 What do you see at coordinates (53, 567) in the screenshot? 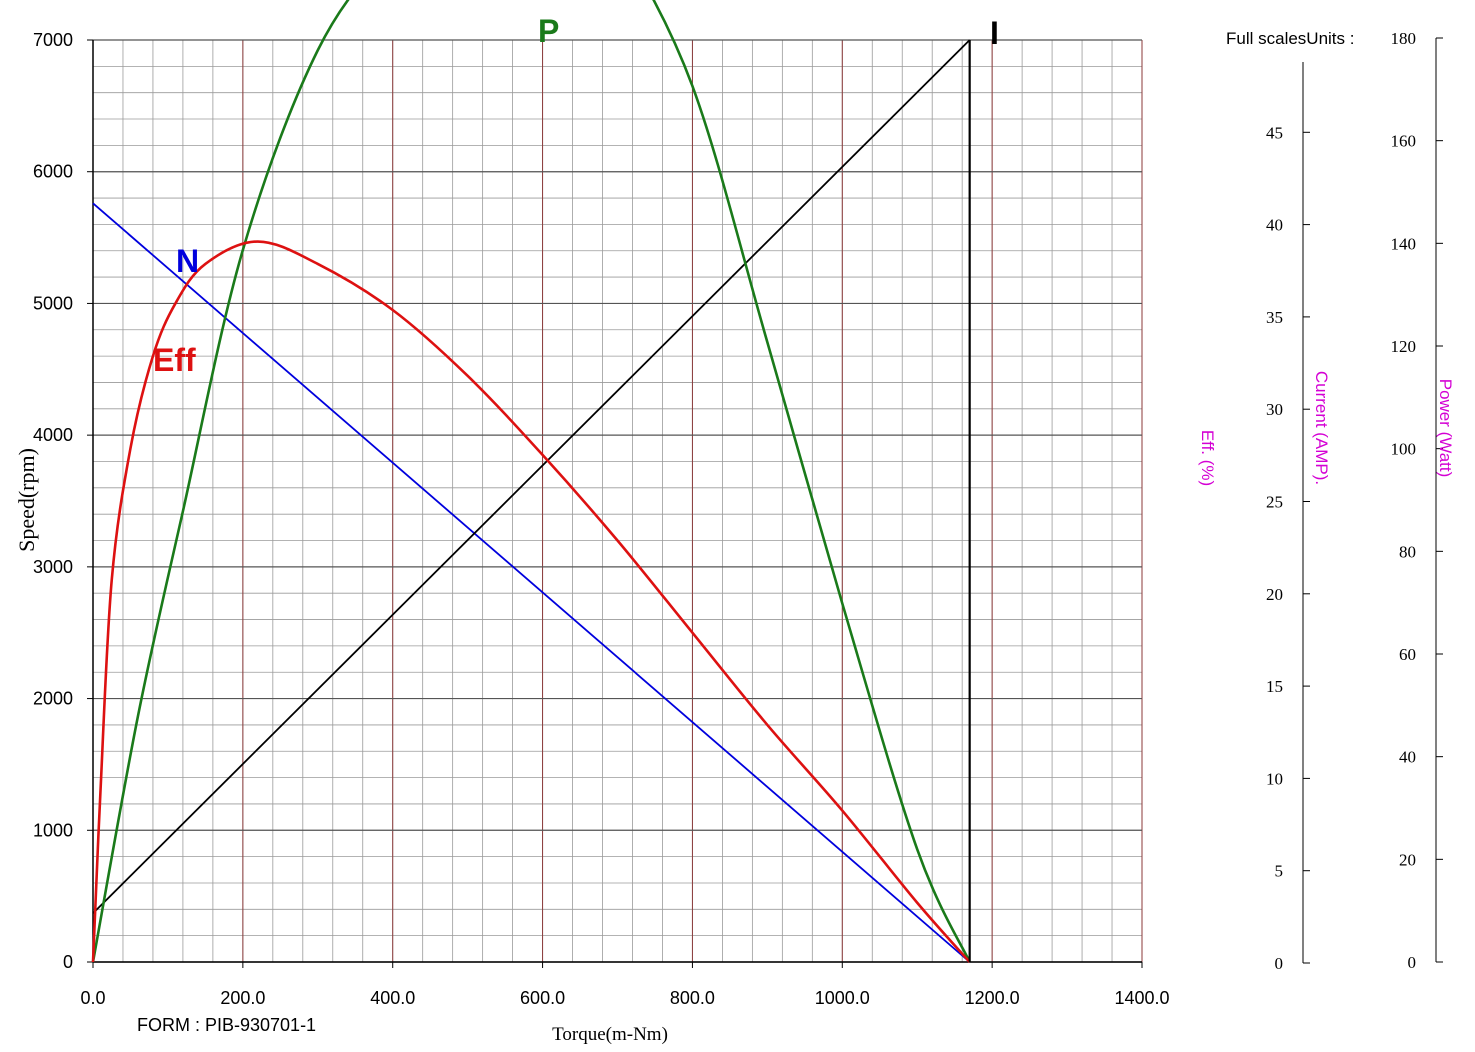
I see `y-tick-label: 3000` at bounding box center [53, 567].